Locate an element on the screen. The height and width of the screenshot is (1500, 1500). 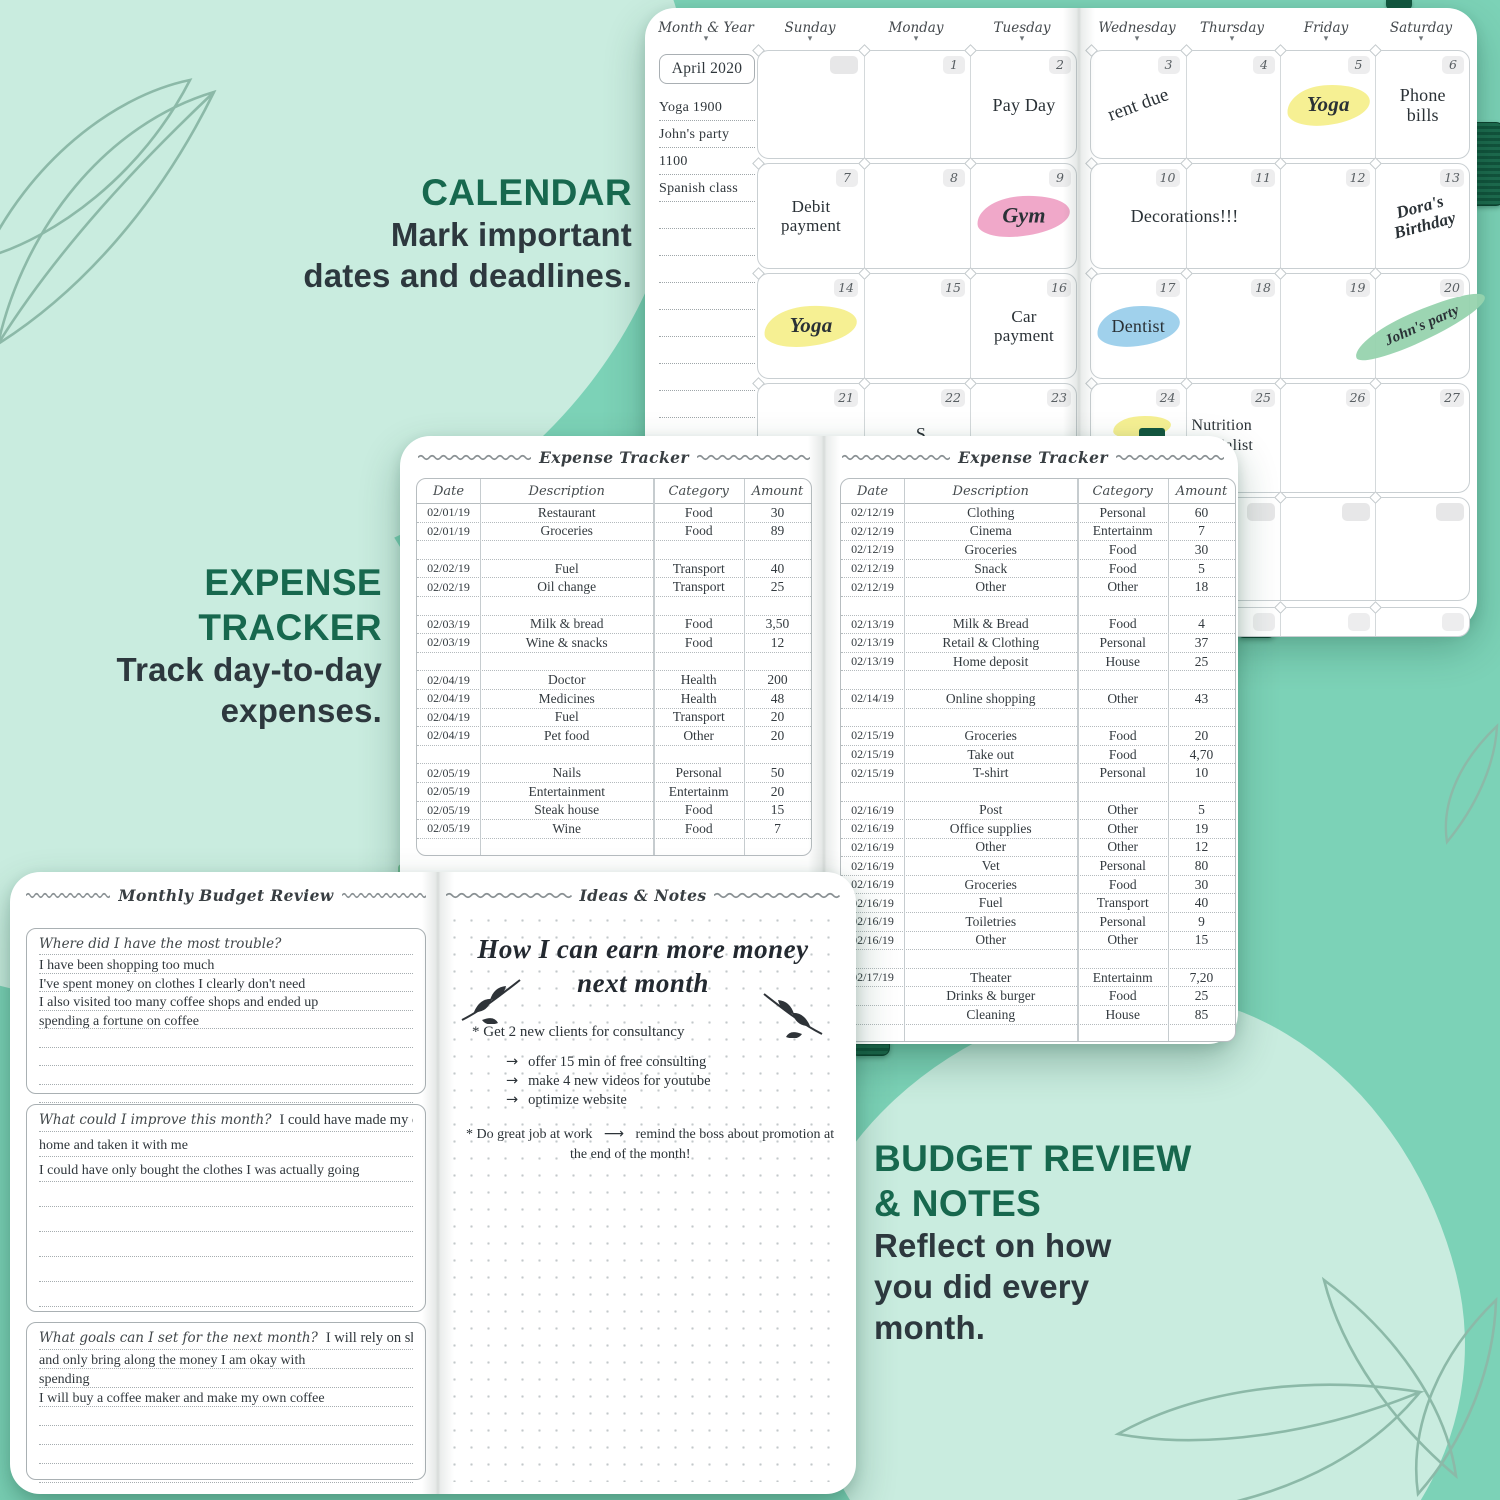
ideas-notes-title: Ideas & Notes is located at coordinates (643, 895).